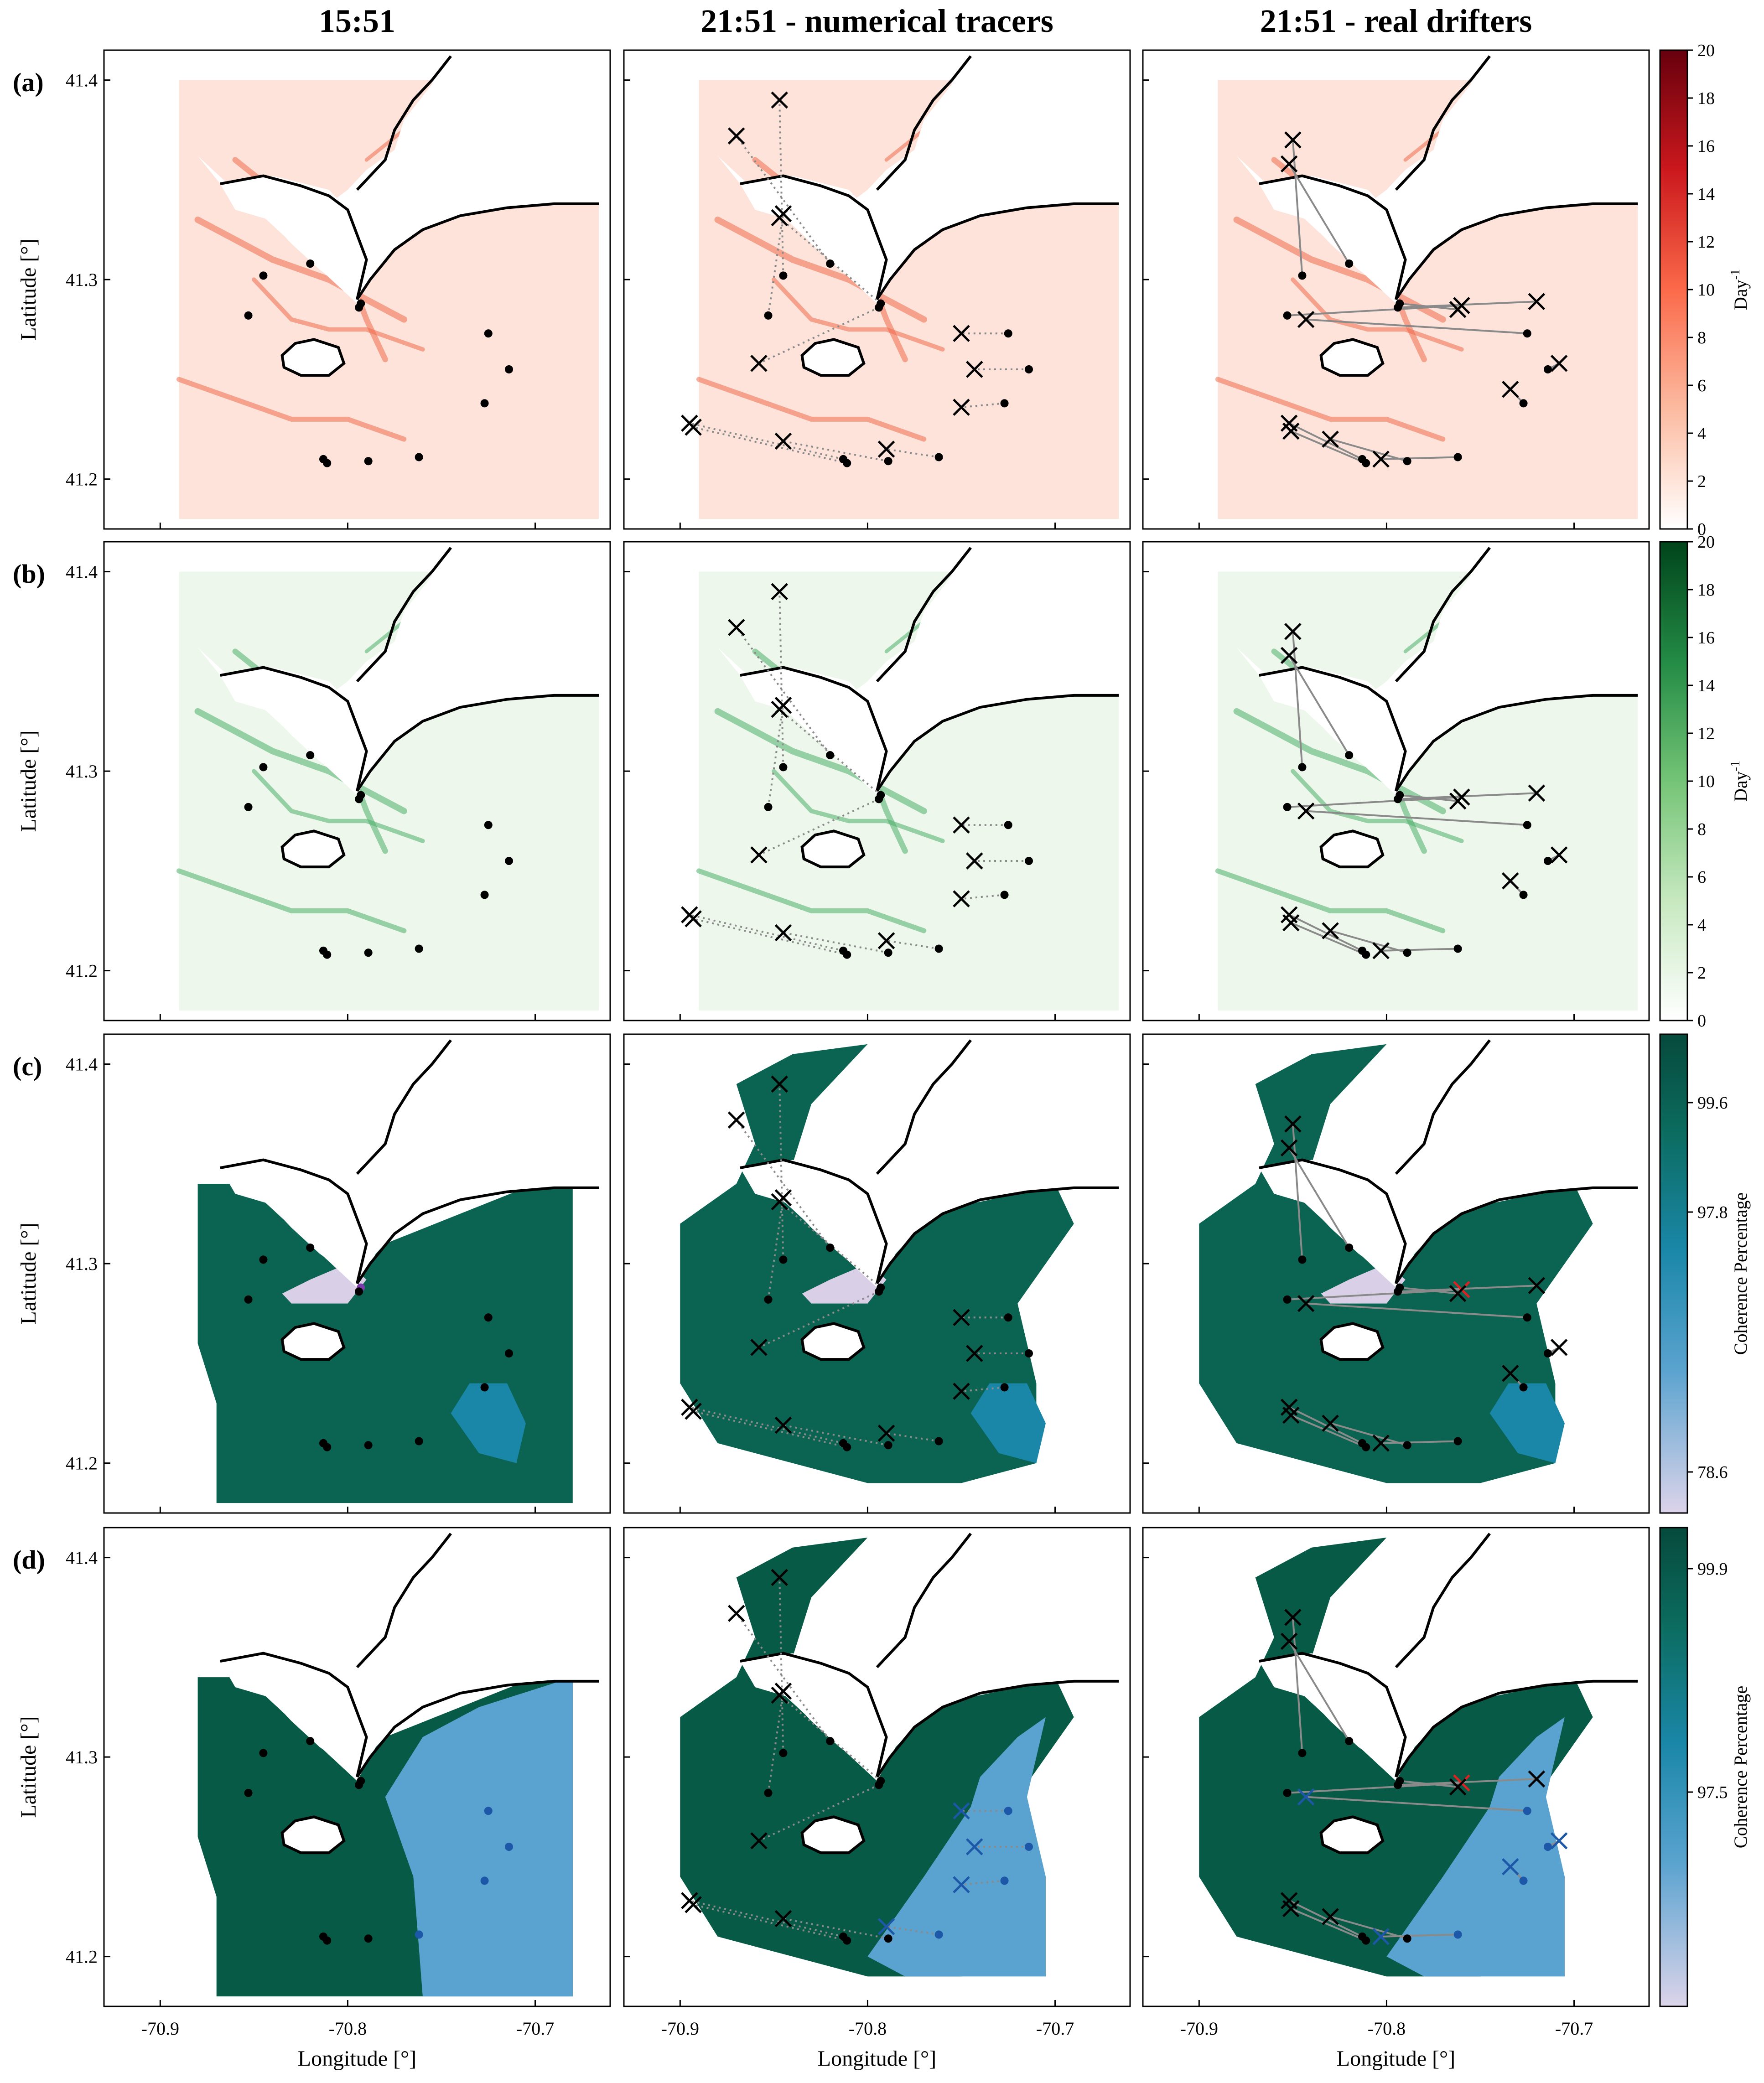 The height and width of the screenshot is (2083, 1764). I want to click on colorbar-tick-label: 97.5, so click(1712, 1792).